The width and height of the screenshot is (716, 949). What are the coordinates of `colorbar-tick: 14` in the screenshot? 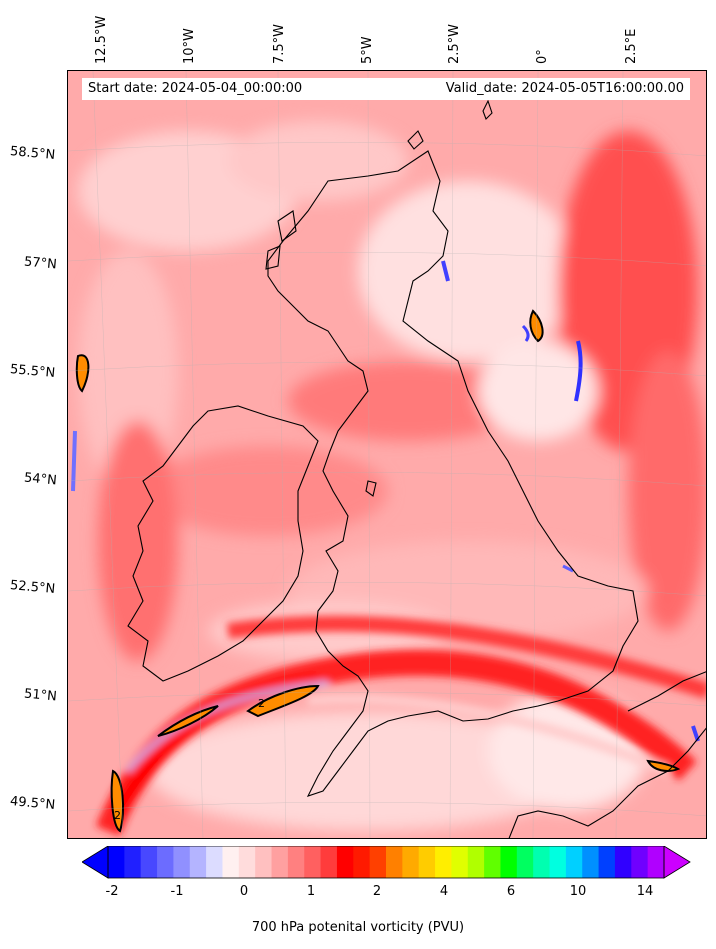 It's located at (645, 891).